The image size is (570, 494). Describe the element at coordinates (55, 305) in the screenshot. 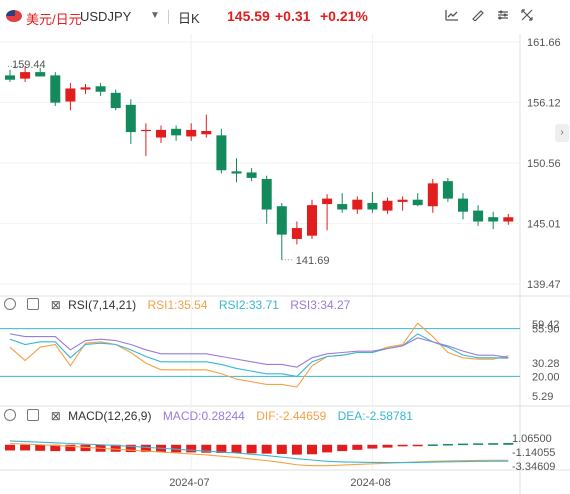

I see `rsi-square-icon: ⊠` at that location.